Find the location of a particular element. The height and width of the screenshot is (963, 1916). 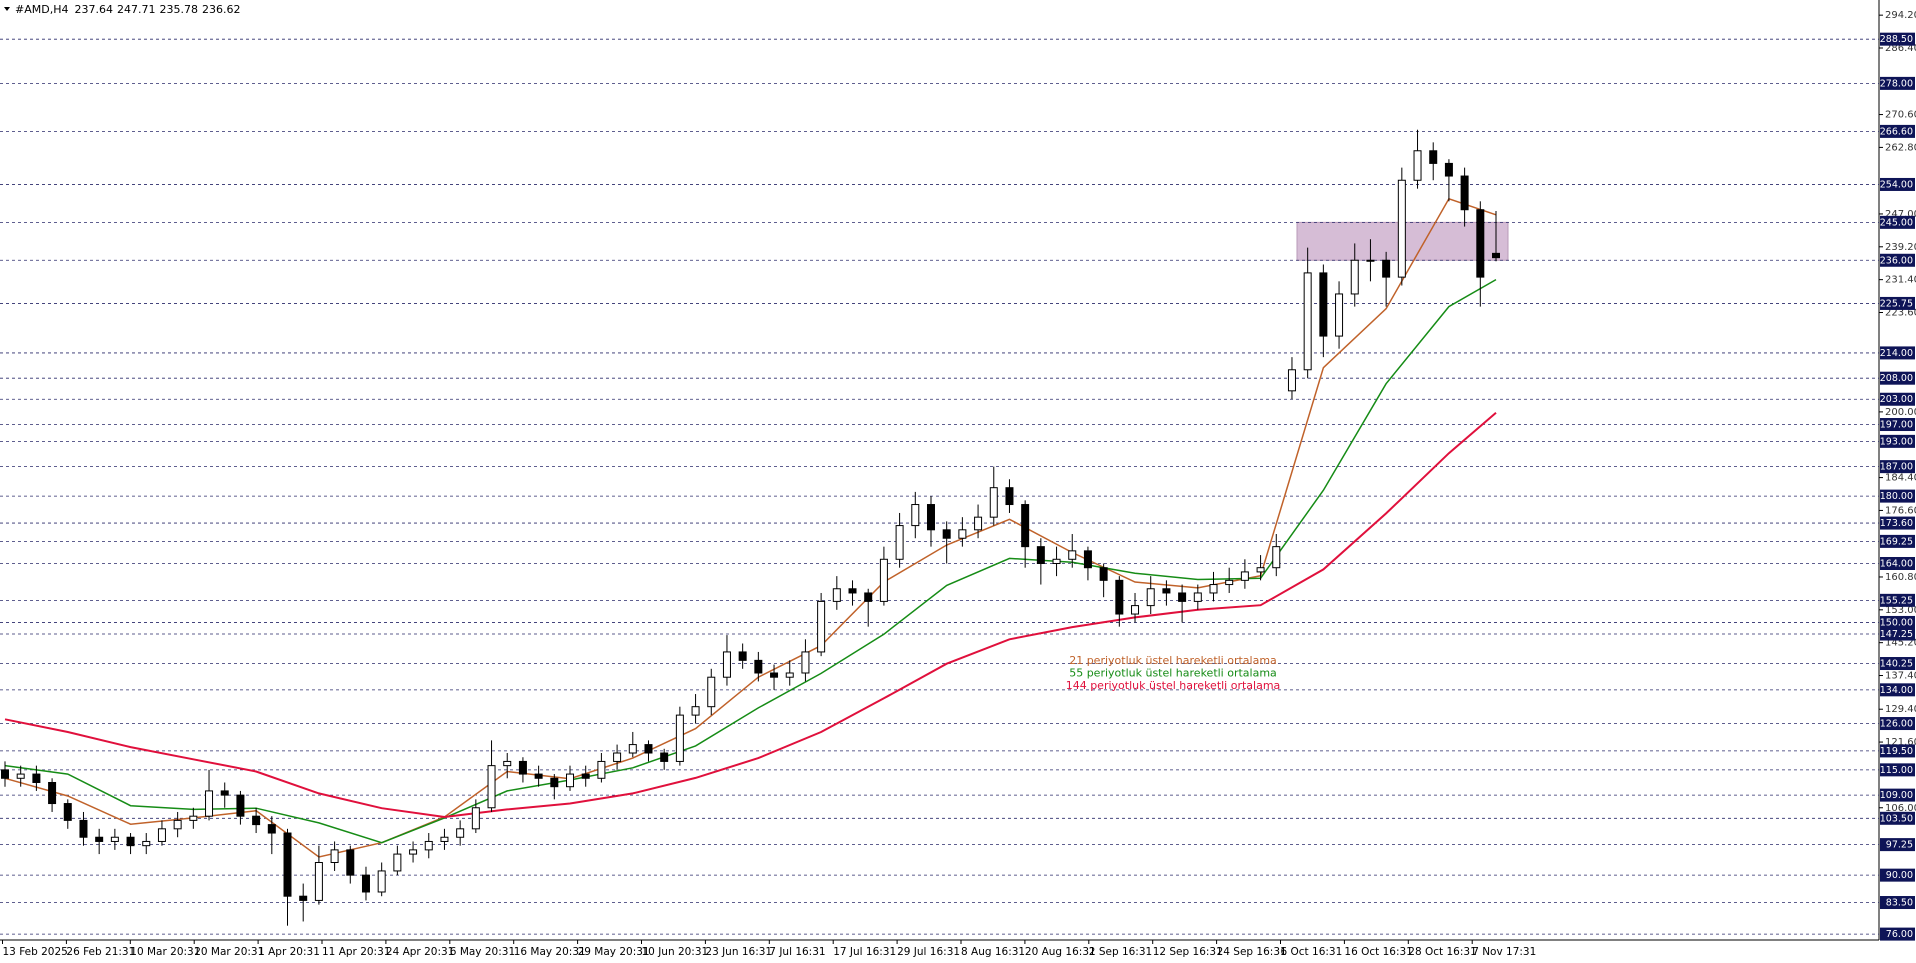

level-label: 115.00 is located at coordinates (1896, 770).